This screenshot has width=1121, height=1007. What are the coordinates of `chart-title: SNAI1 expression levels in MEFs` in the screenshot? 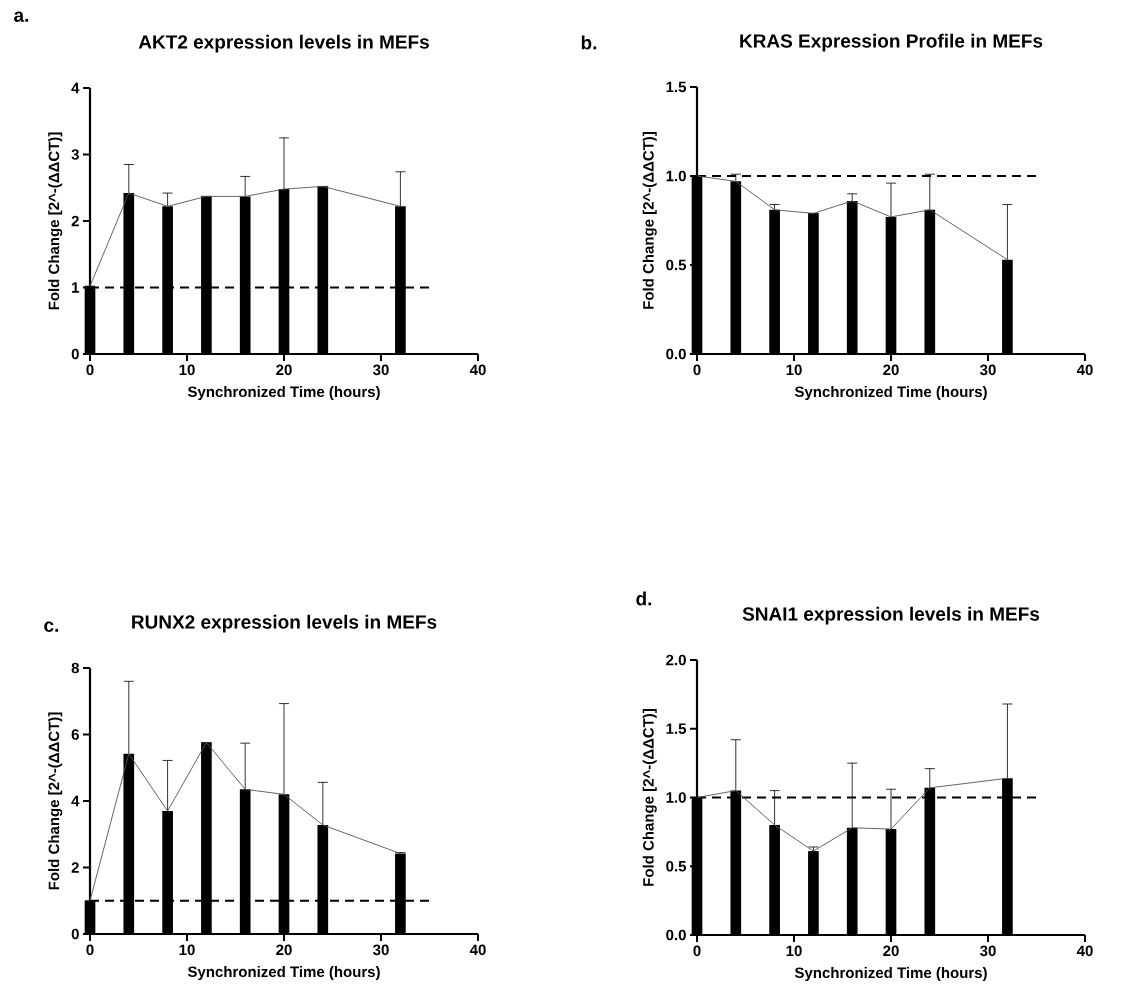 It's located at (891, 615).